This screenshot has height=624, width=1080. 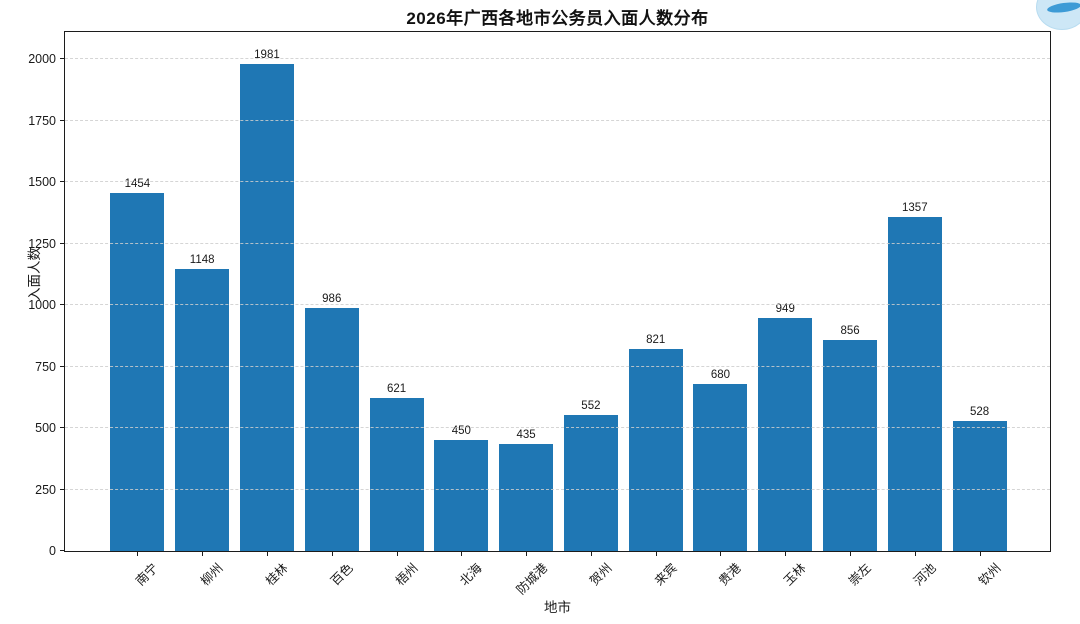 What do you see at coordinates (720, 310) in the screenshot?
I see `bar-slot: 680 贵港` at bounding box center [720, 310].